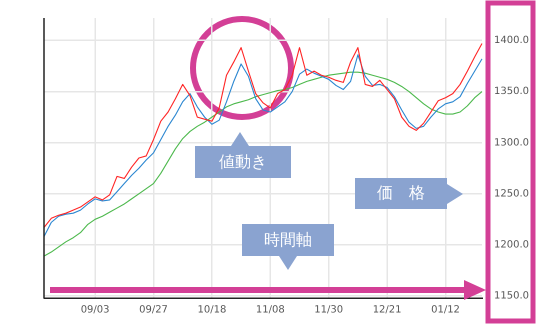  What do you see at coordinates (153, 310) in the screenshot?
I see `x-tick-label: 09/27` at bounding box center [153, 310].